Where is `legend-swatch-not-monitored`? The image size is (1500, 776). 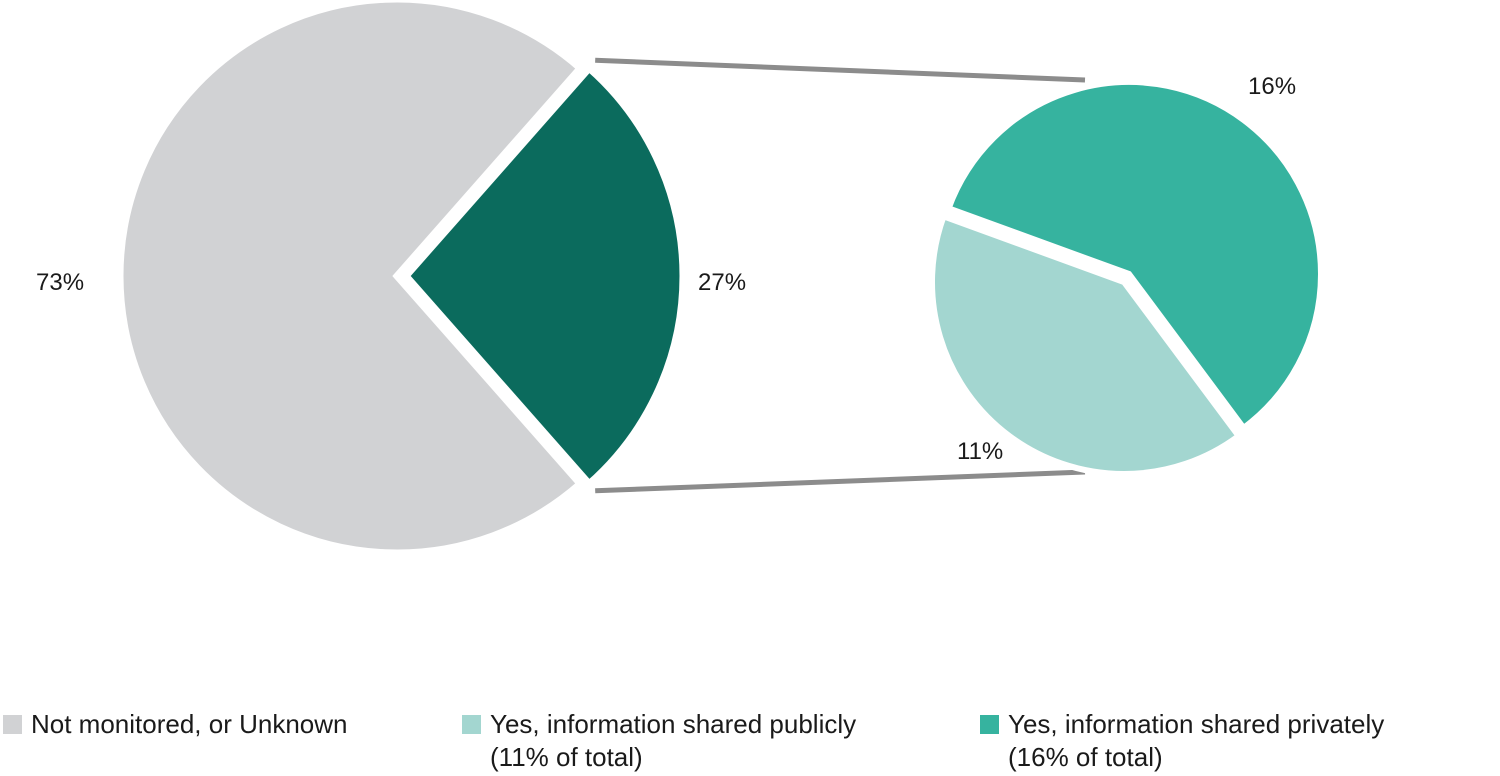
legend-swatch-not-monitored is located at coordinates (12, 724).